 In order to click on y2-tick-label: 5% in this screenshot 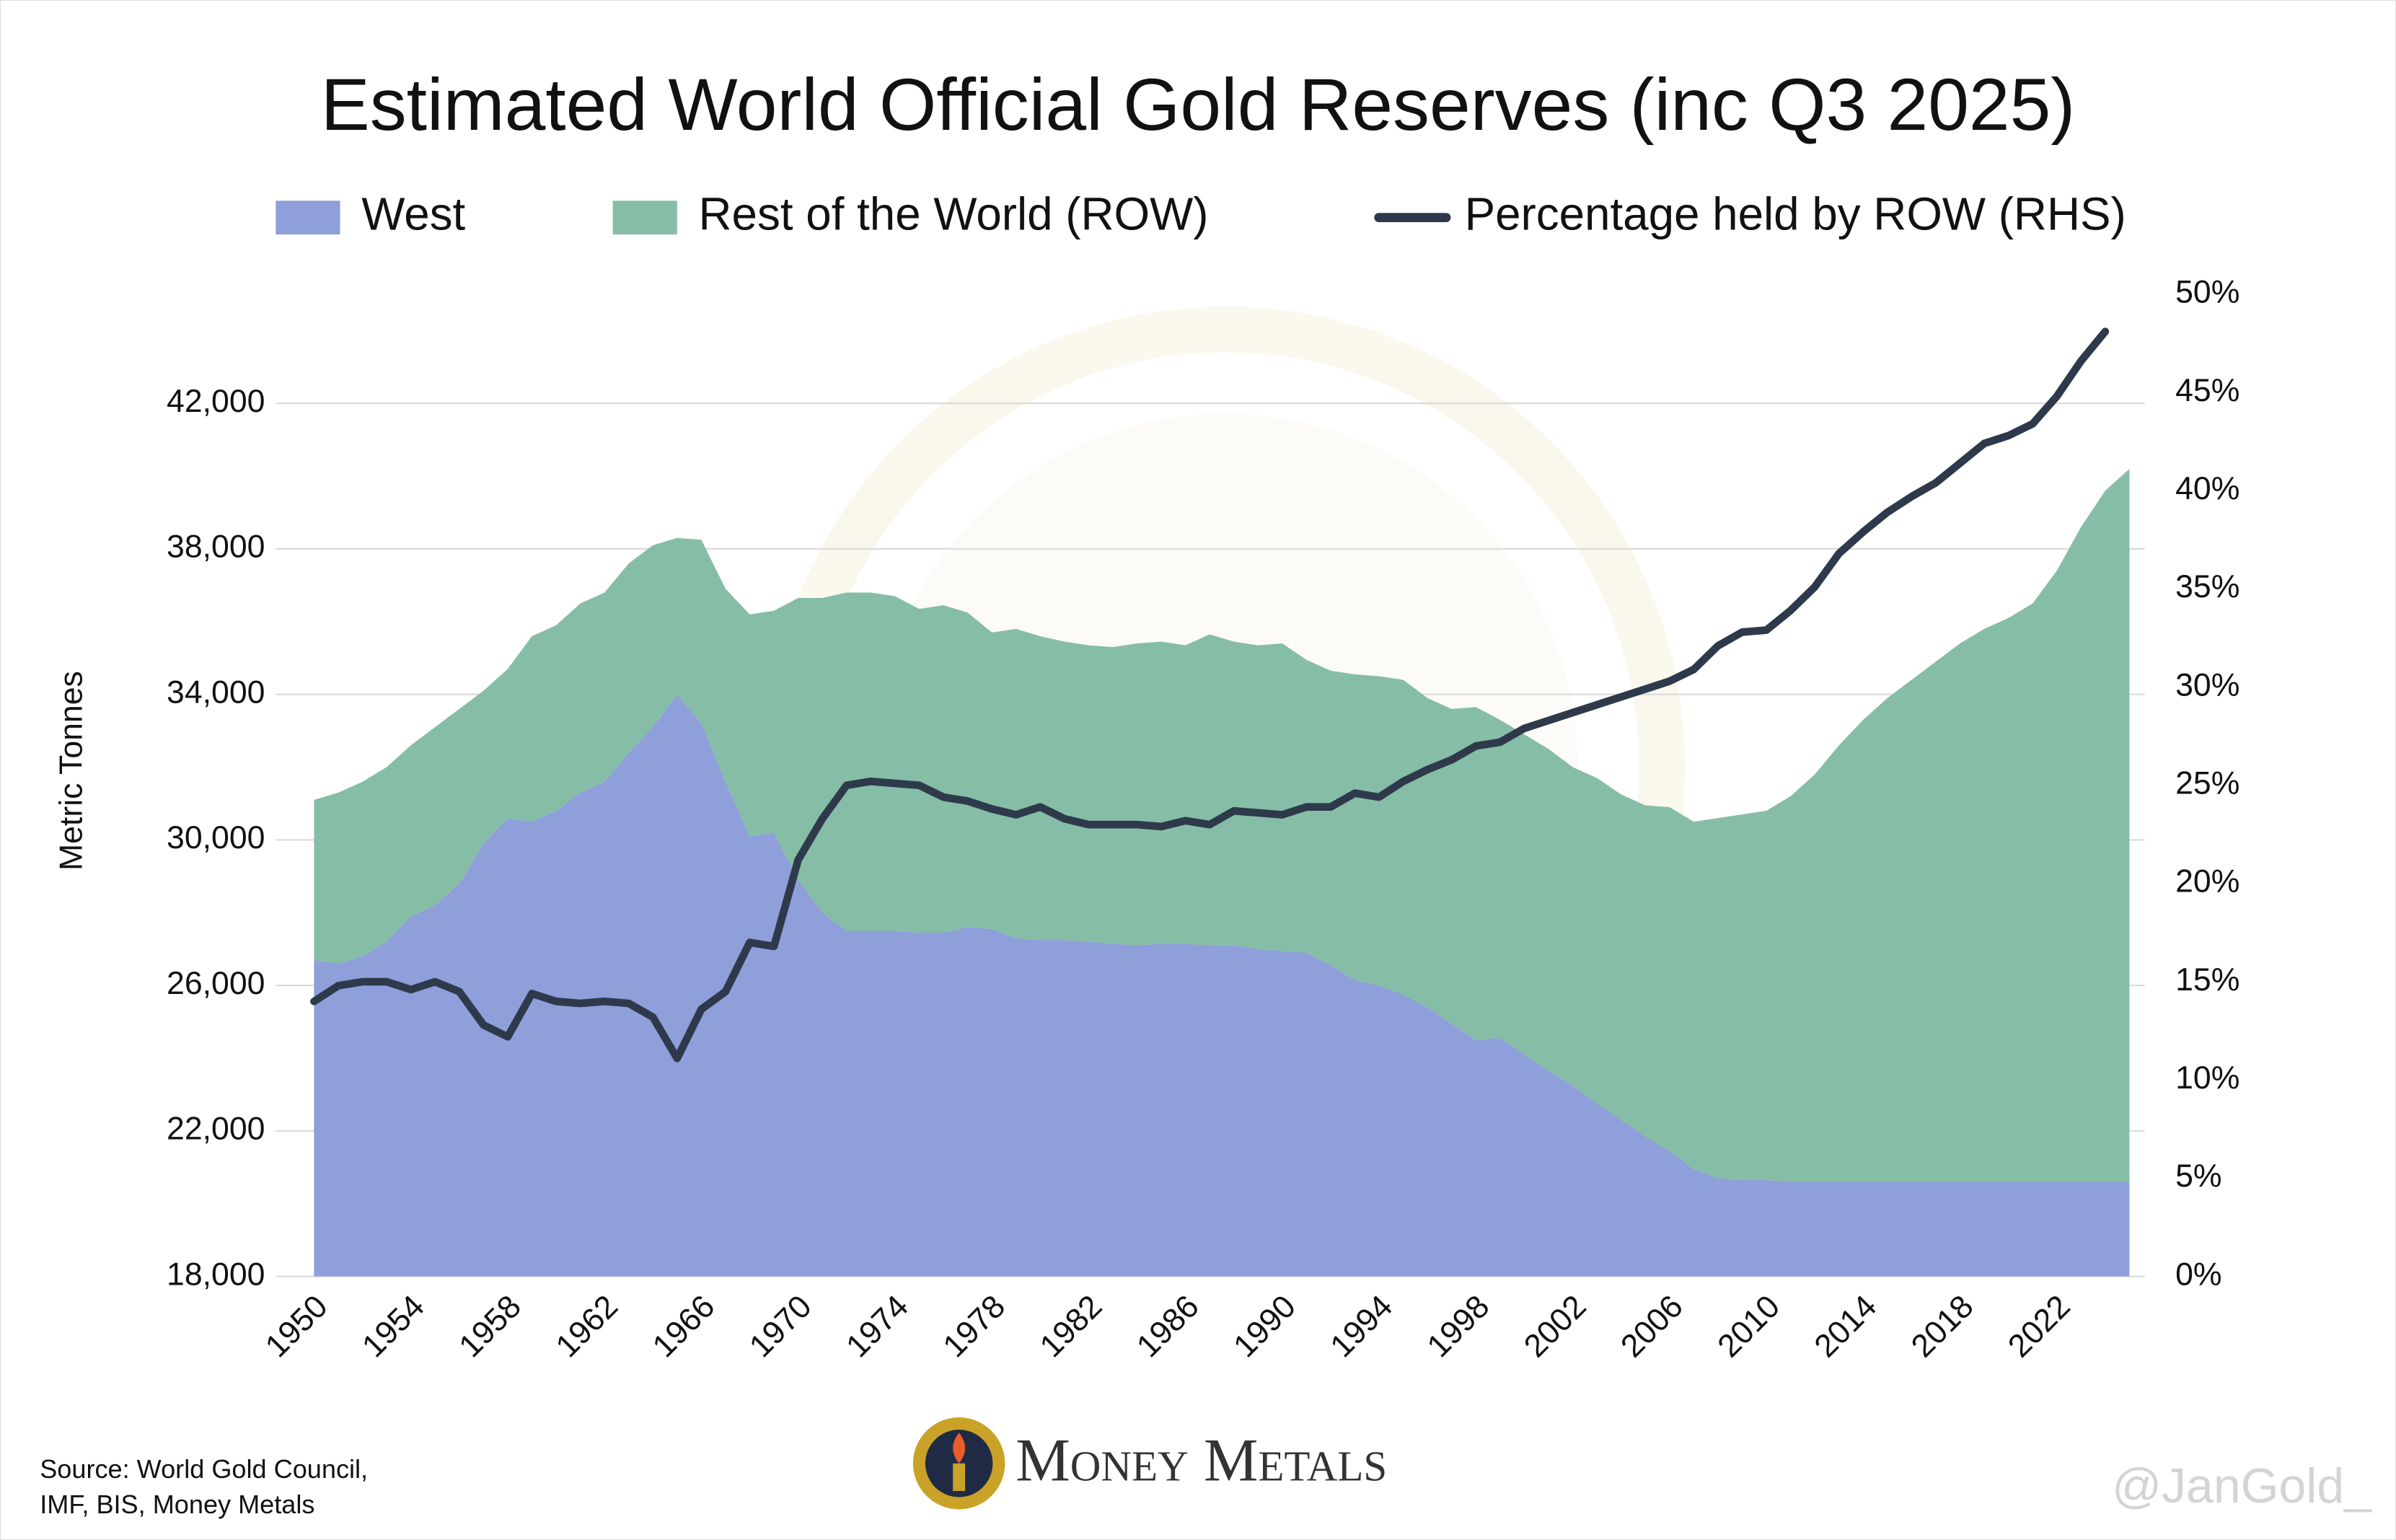, I will do `click(2198, 1176)`.